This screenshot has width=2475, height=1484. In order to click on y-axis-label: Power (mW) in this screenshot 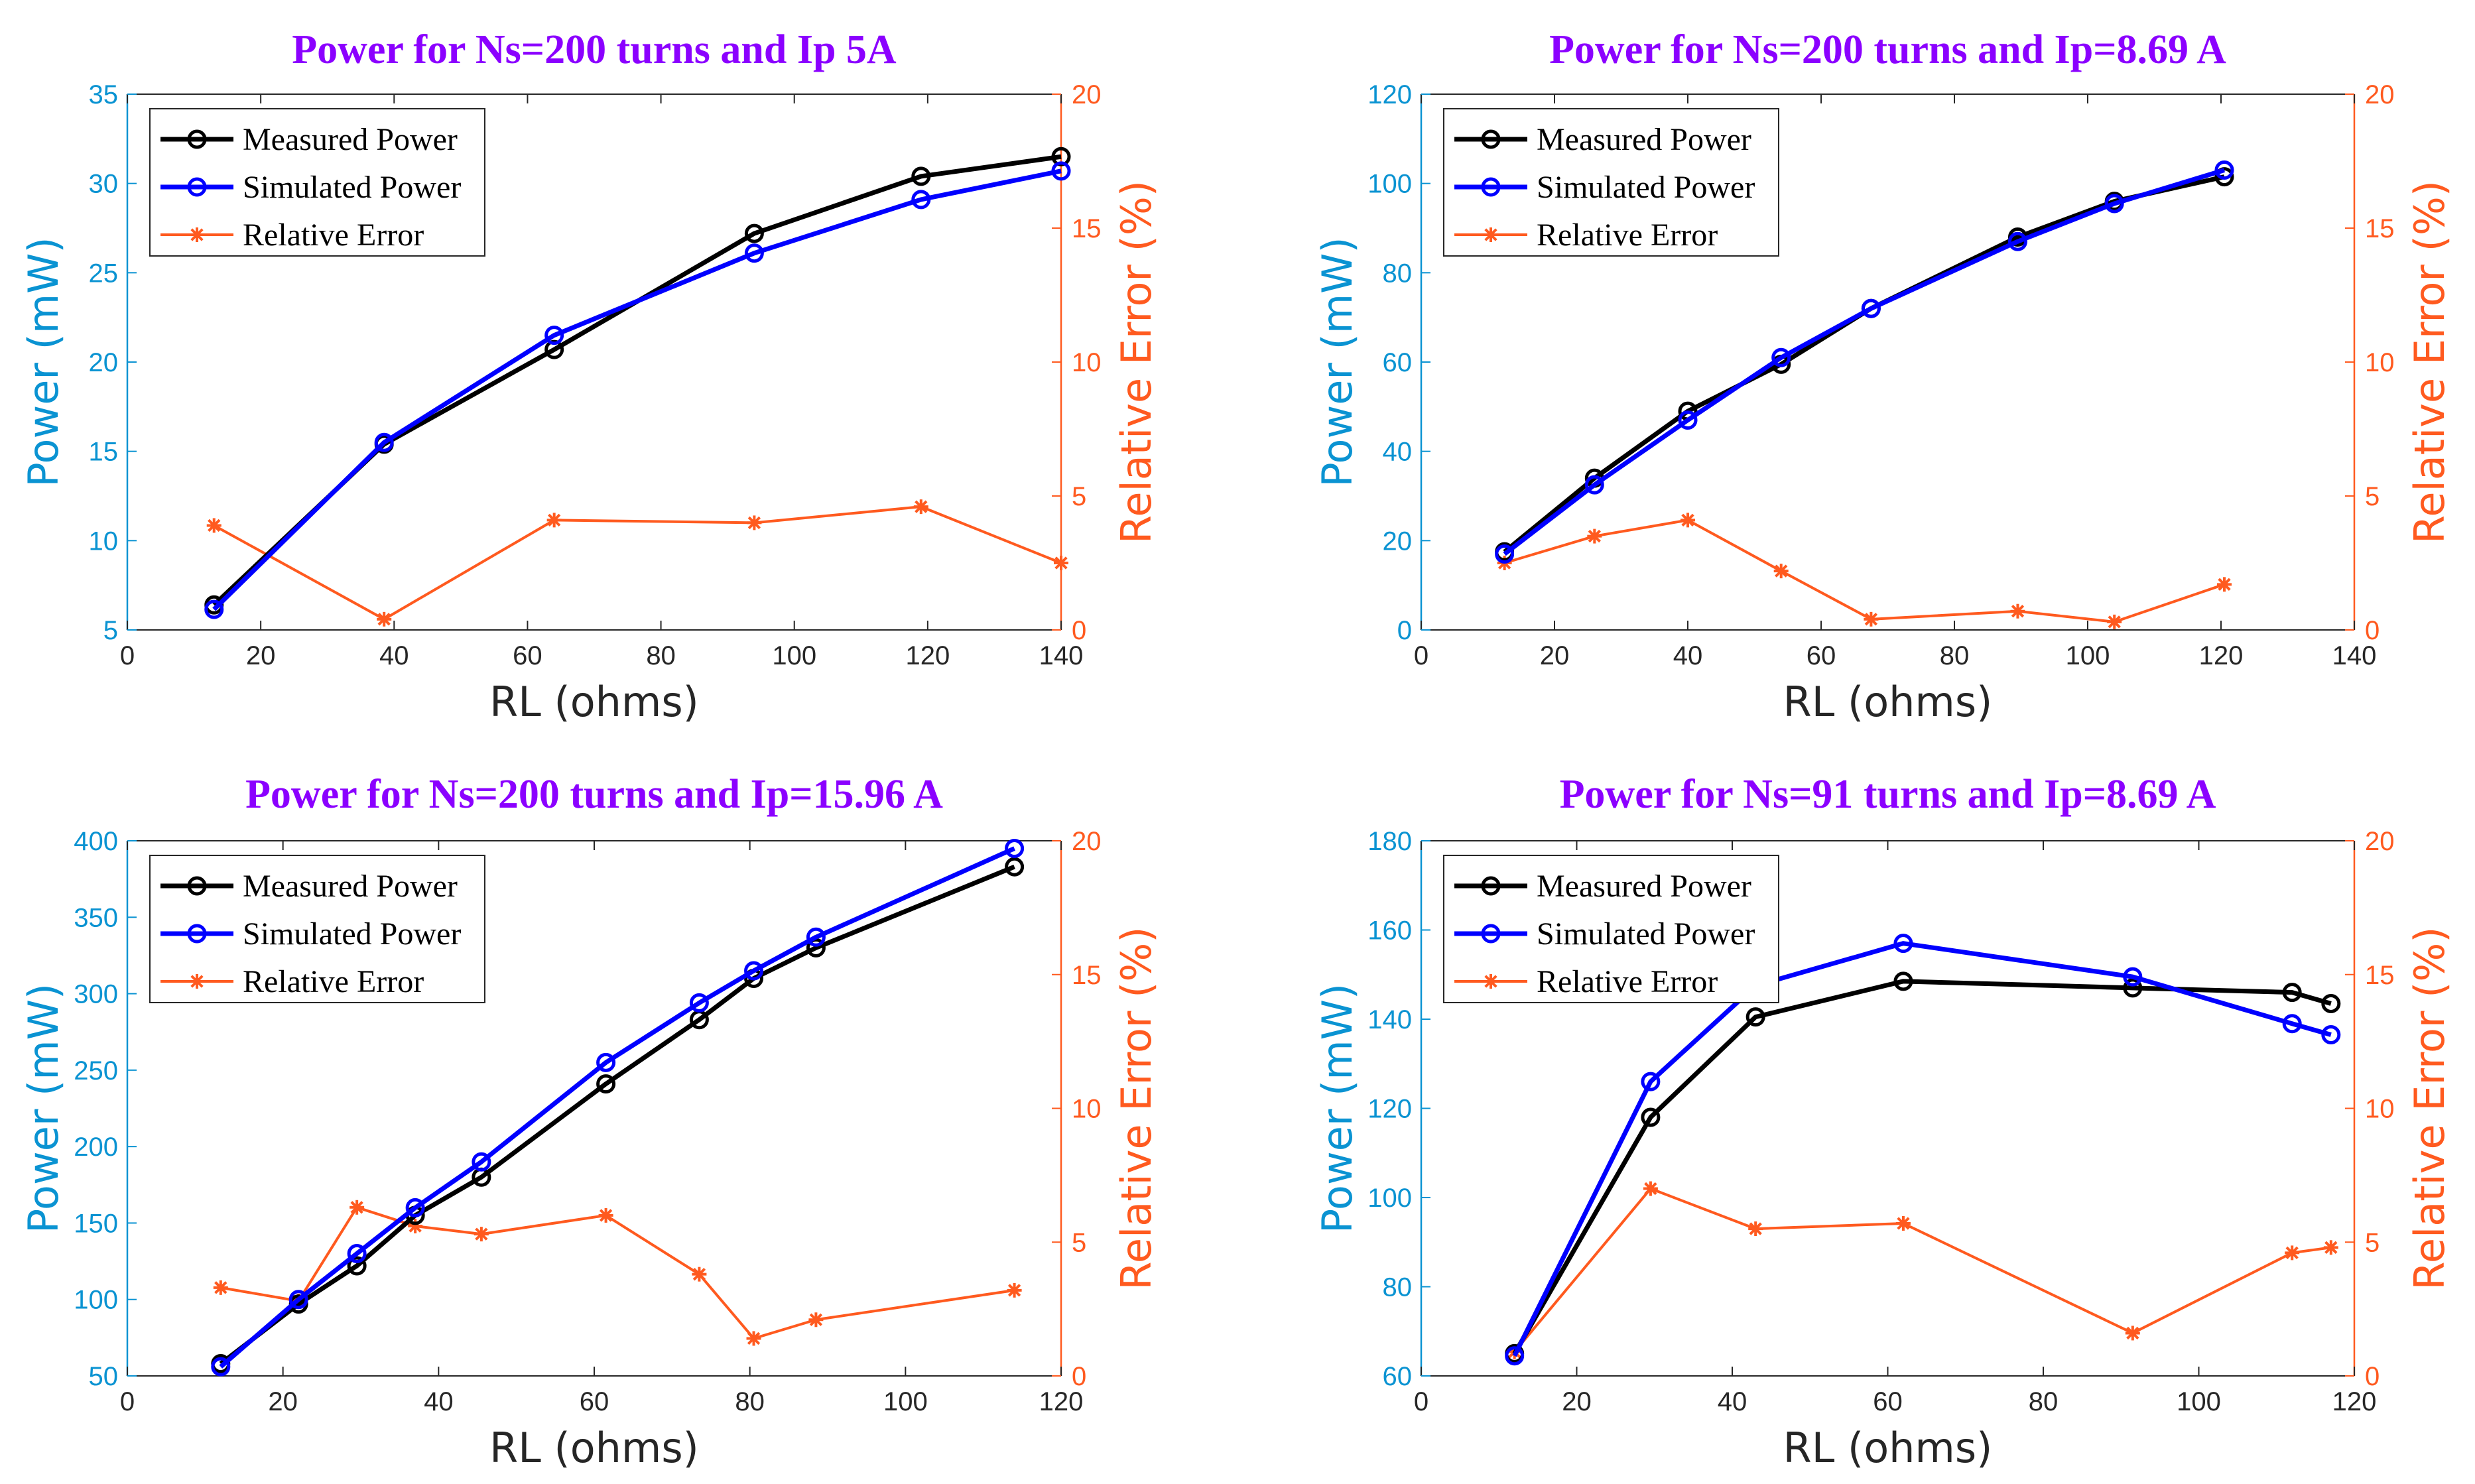, I will do `click(1337, 362)`.